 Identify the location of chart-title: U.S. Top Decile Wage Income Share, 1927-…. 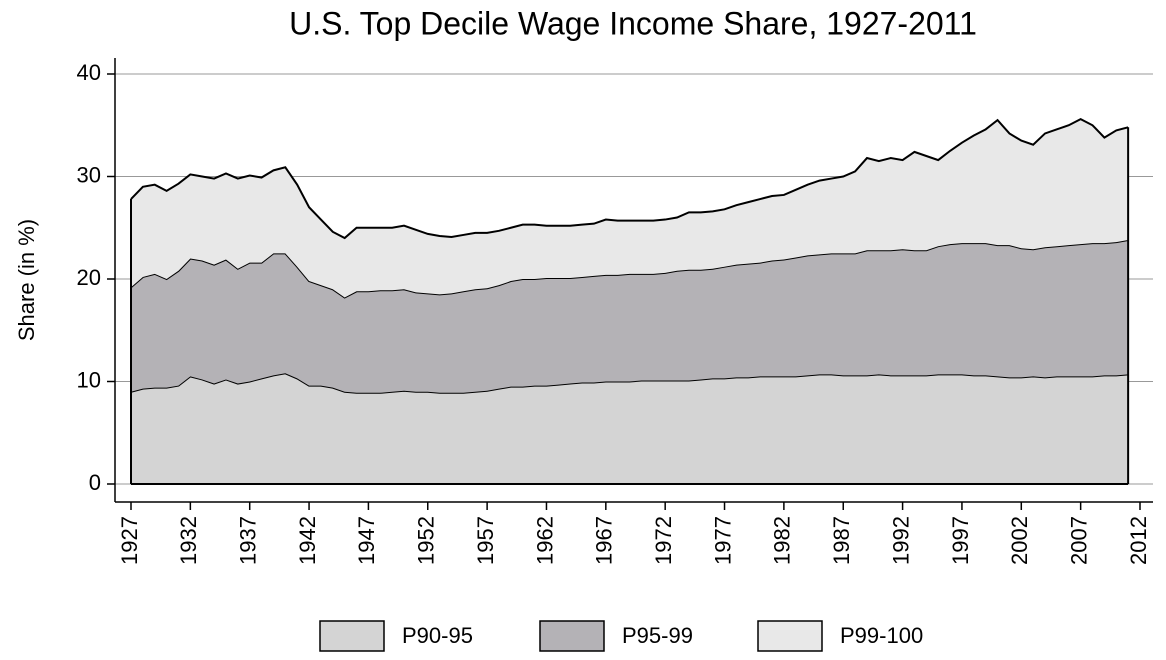
(633, 23).